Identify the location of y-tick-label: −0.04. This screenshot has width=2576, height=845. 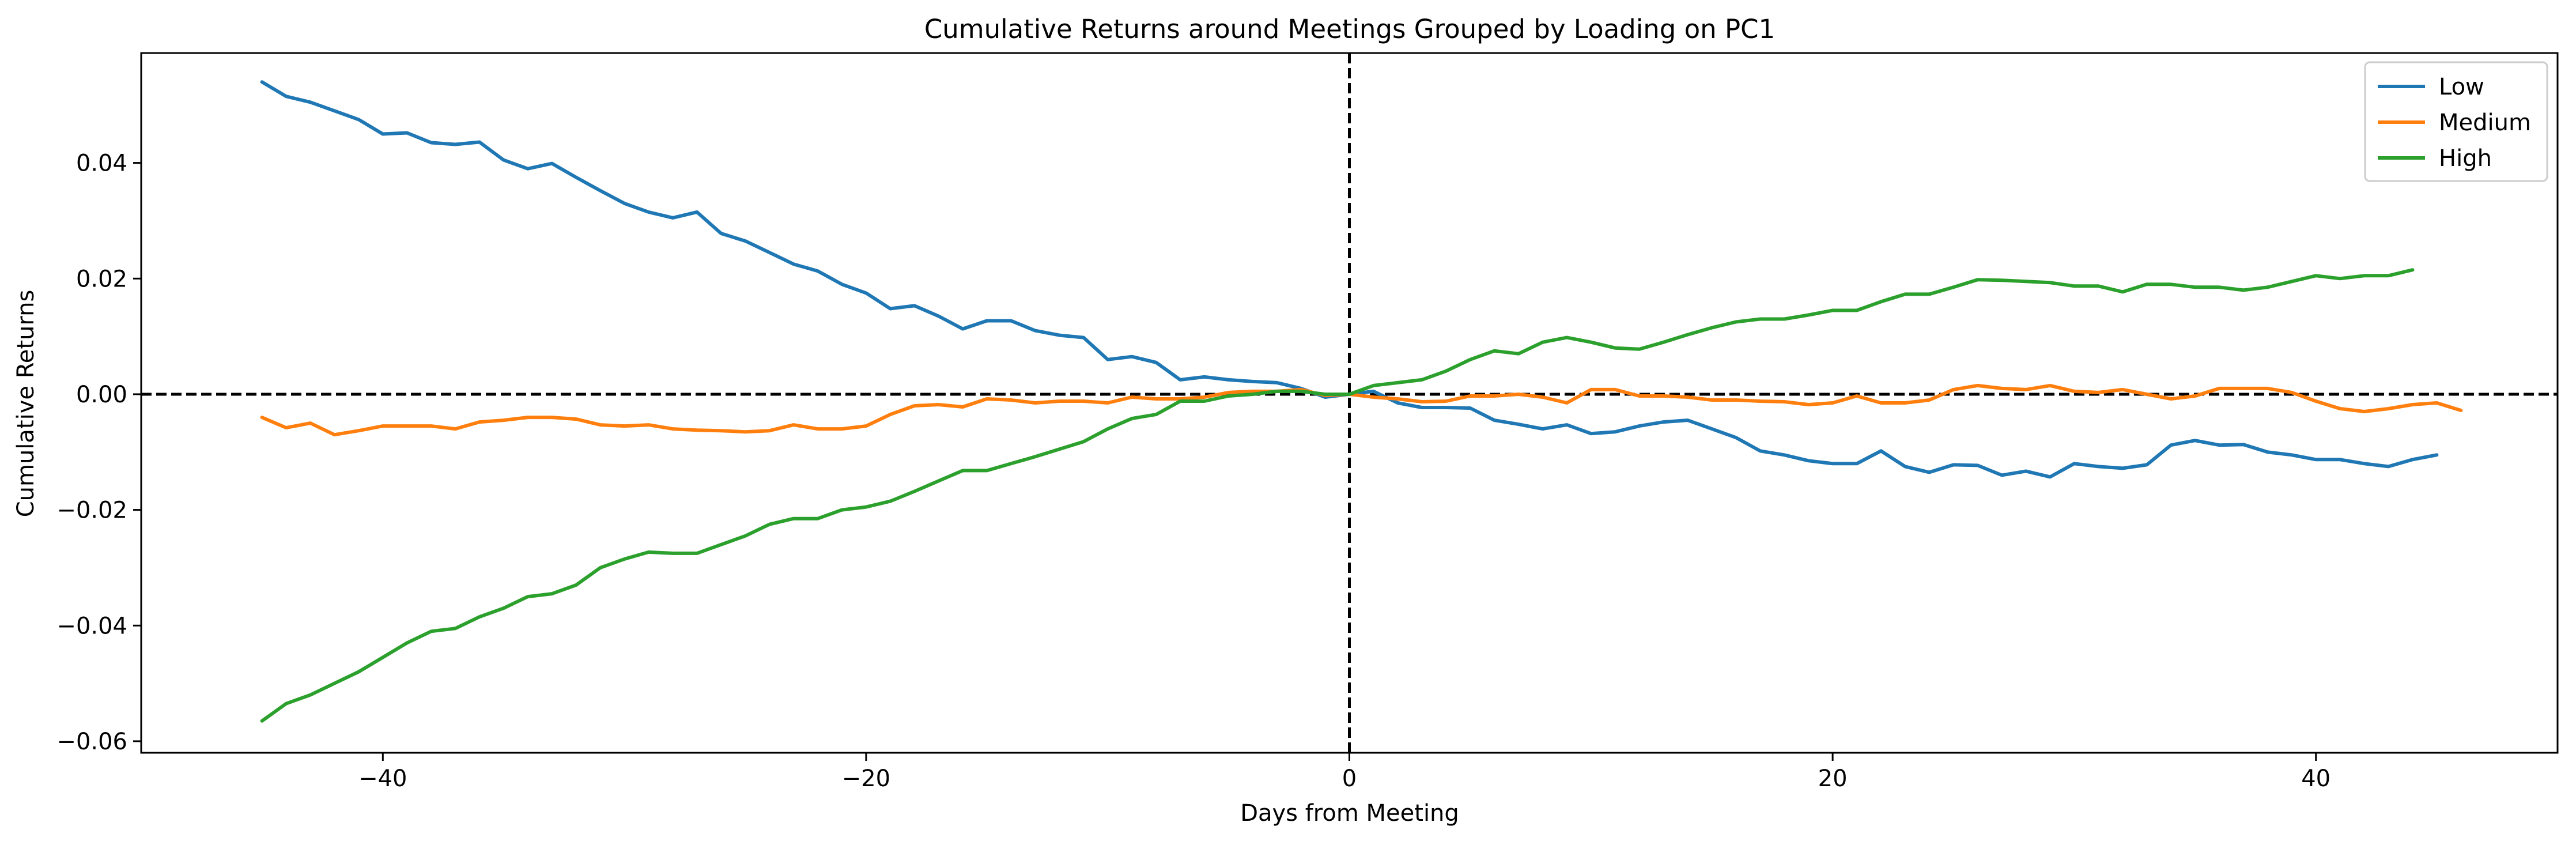
(91, 626).